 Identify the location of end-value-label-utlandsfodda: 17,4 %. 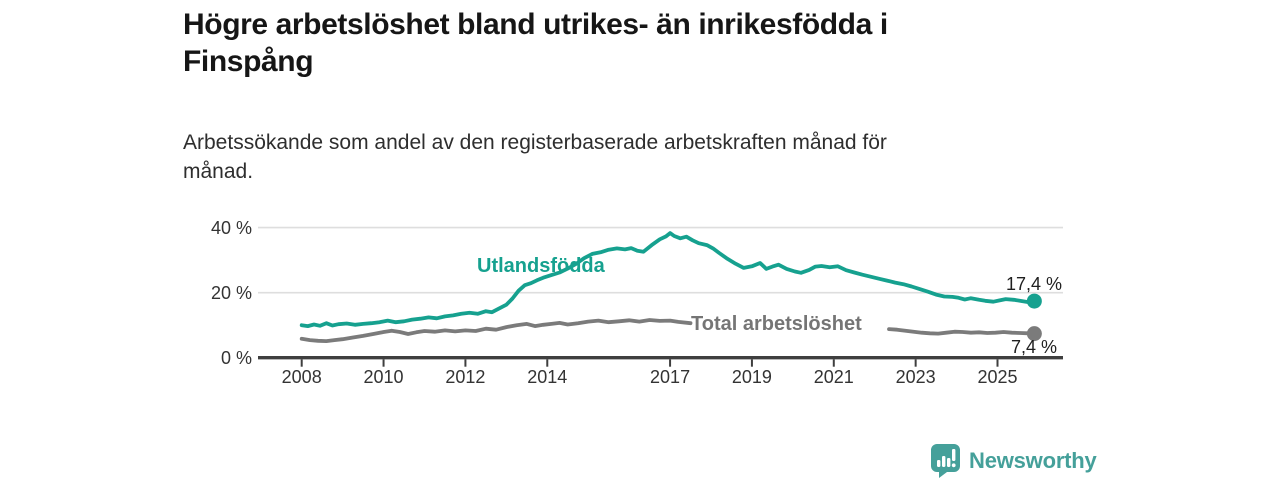
(1033, 284).